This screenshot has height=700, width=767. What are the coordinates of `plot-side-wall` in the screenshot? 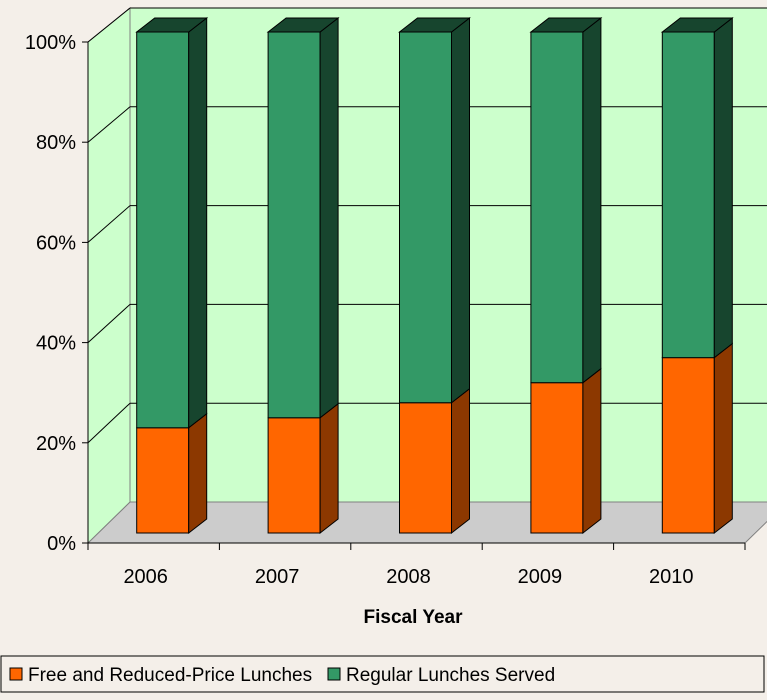 It's located at (109, 275).